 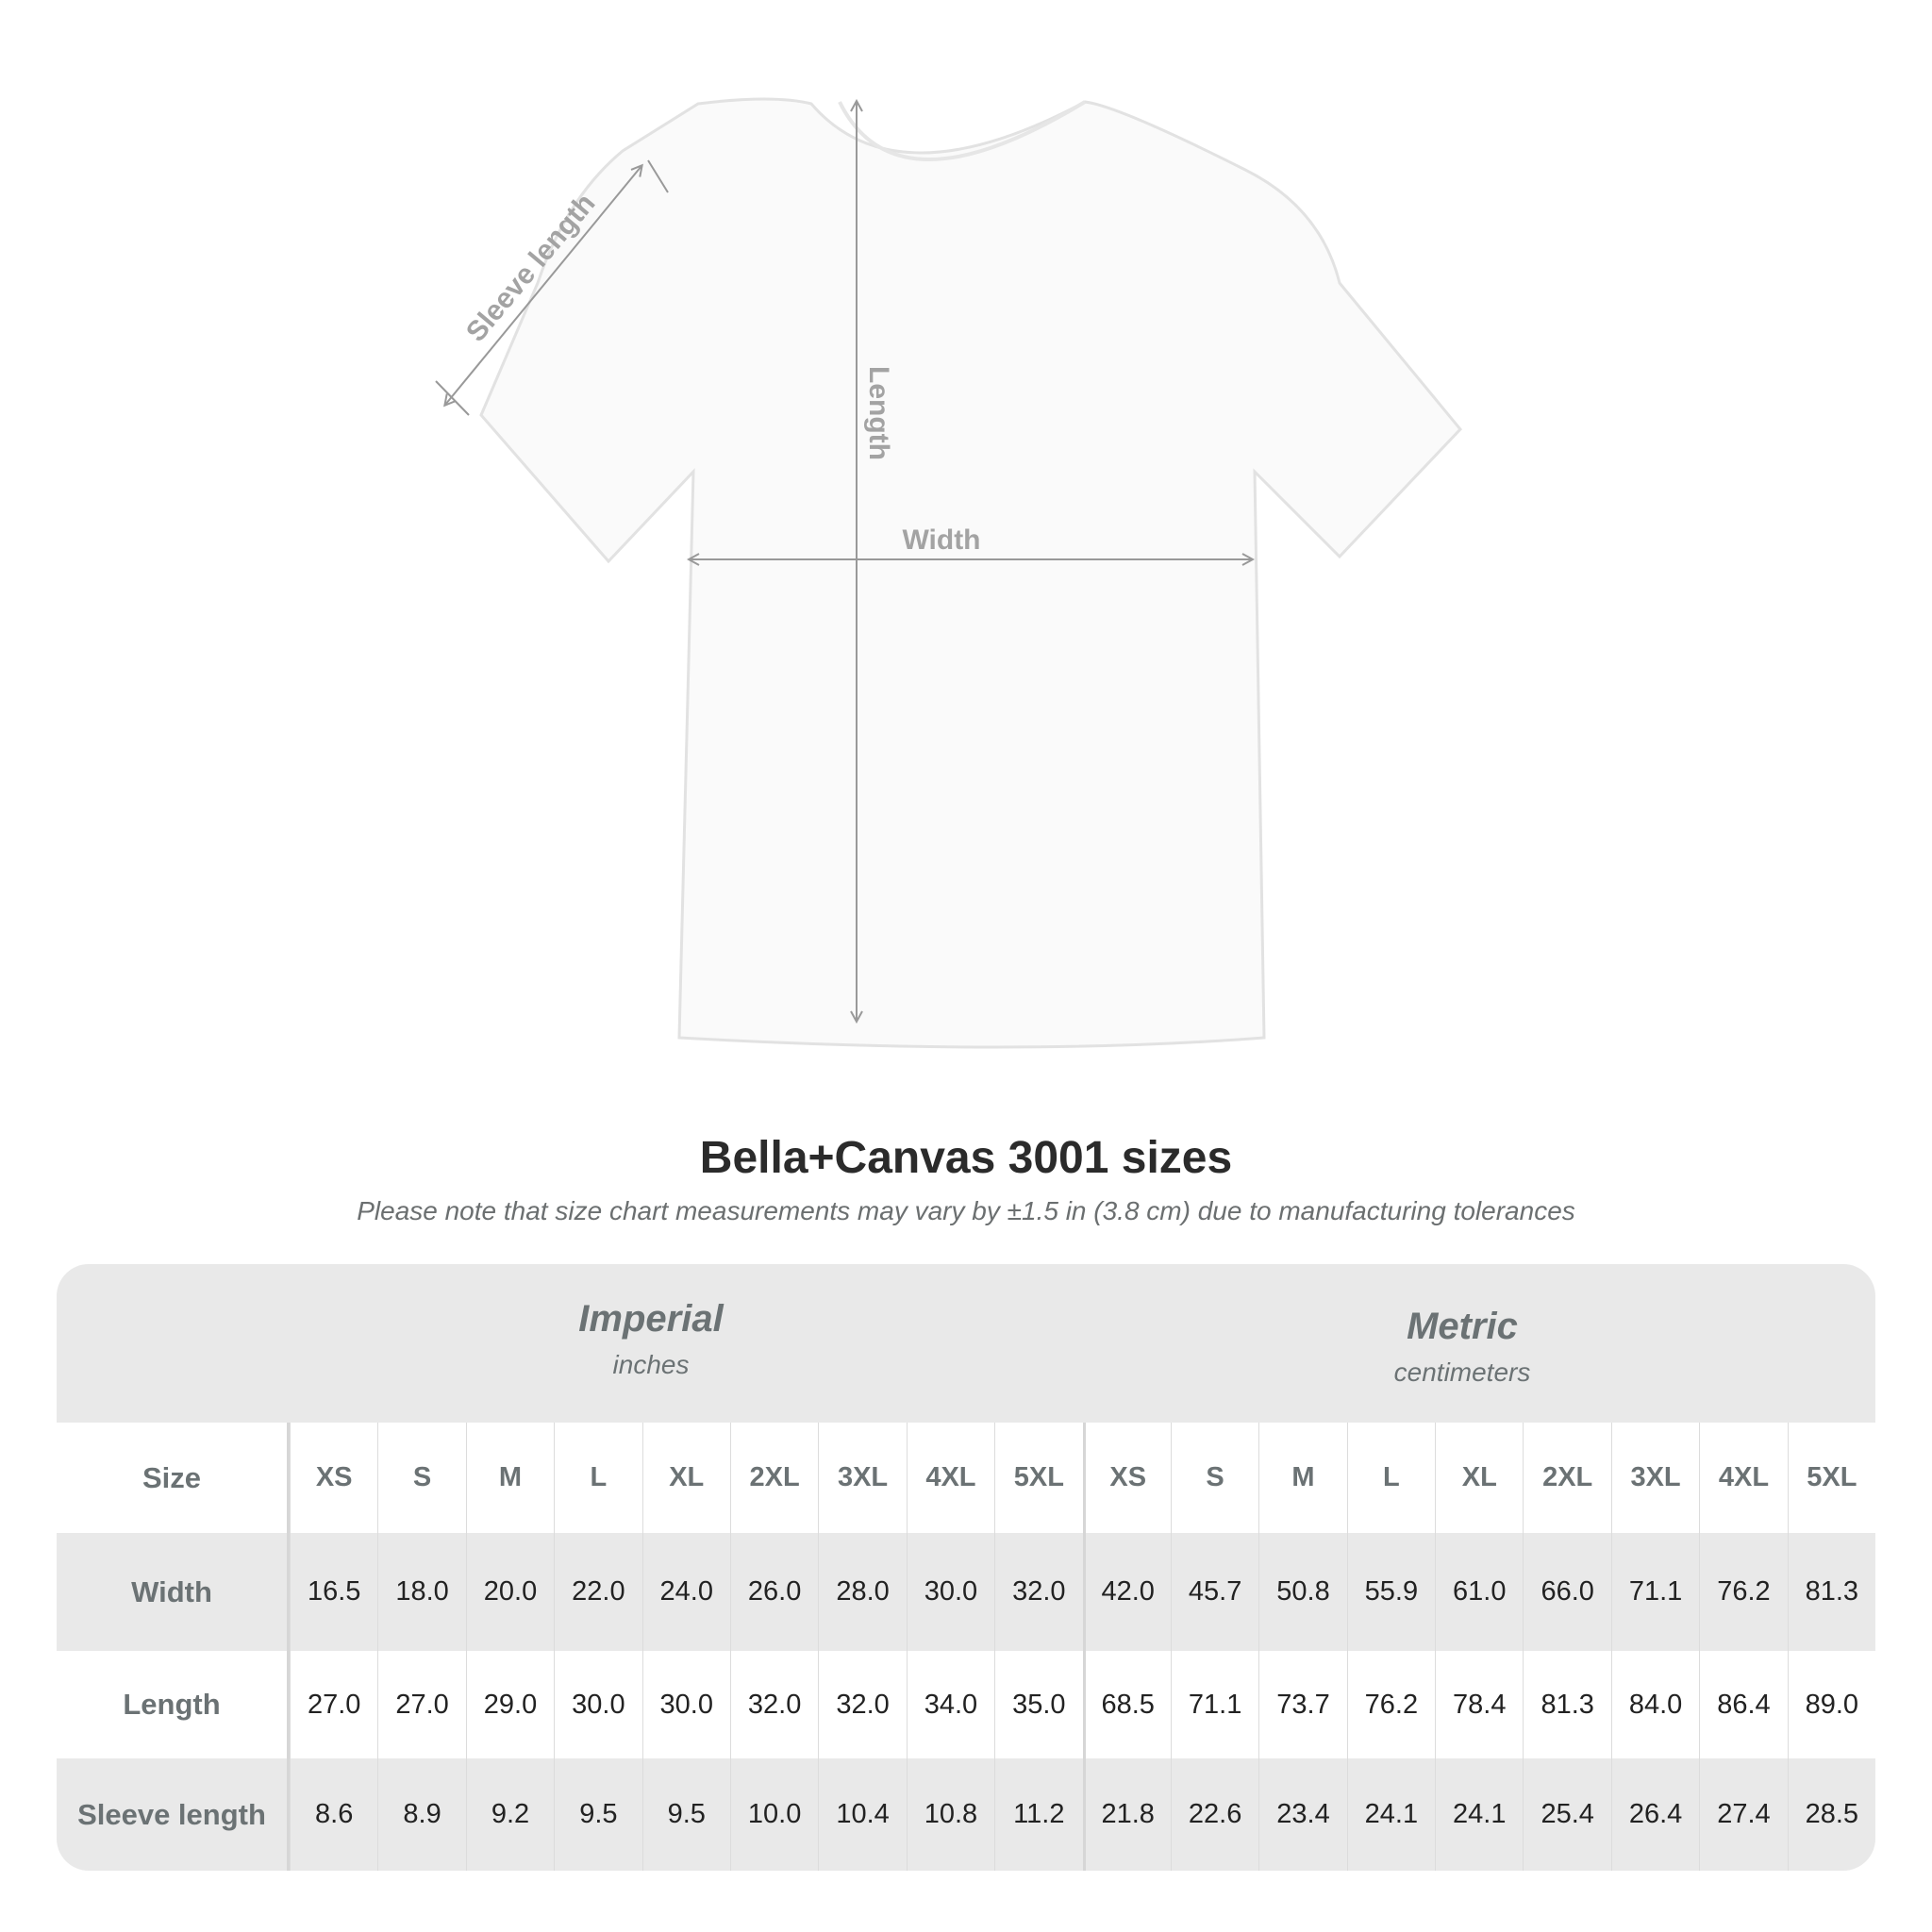 I want to click on table-cell: 22.6, so click(x=1214, y=1814).